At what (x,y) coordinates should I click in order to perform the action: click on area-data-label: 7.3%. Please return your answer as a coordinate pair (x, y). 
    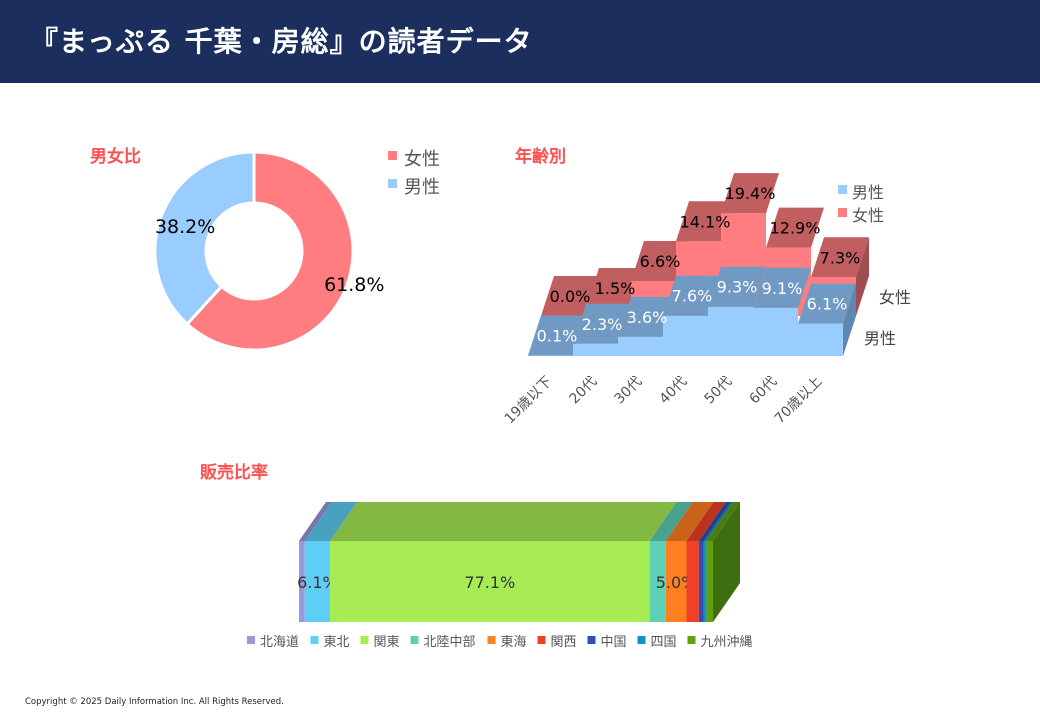
    Looking at the image, I should click on (840, 257).